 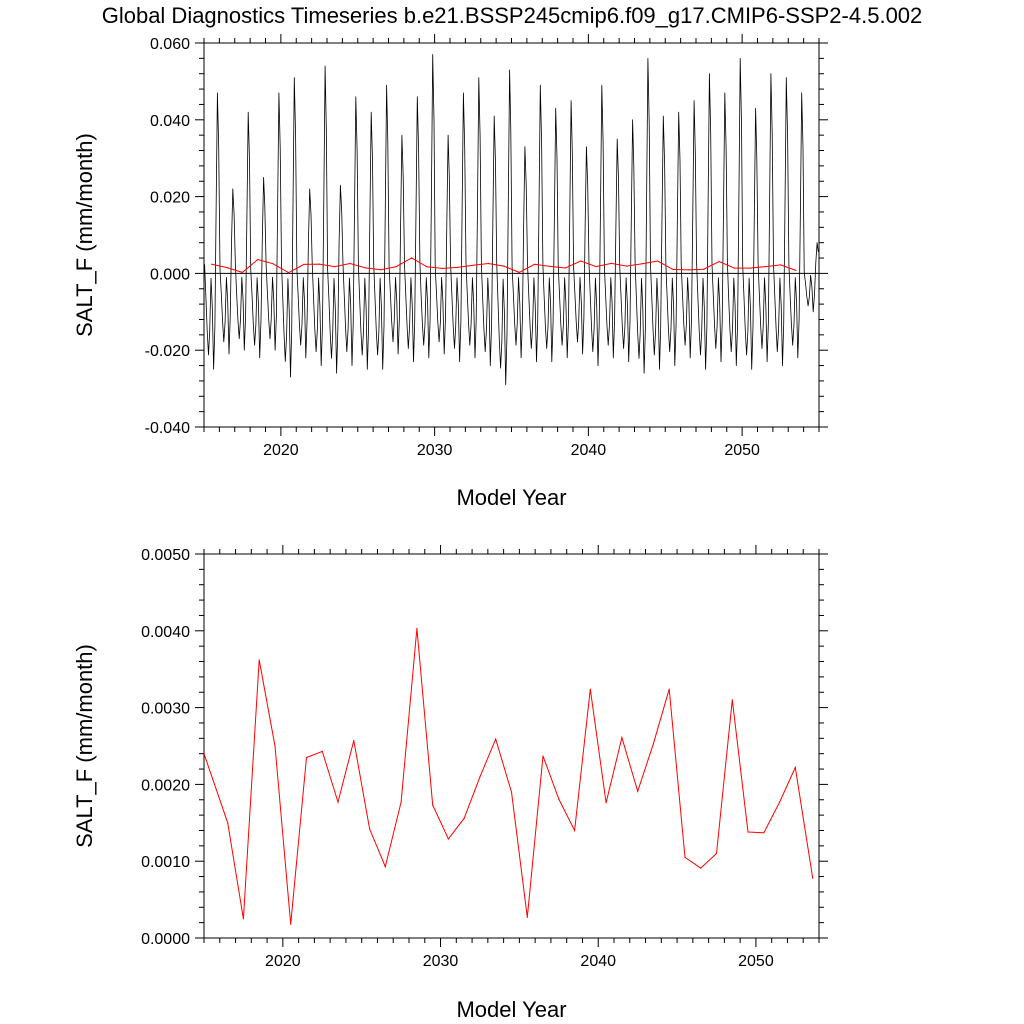 What do you see at coordinates (165, 785) in the screenshot?
I see `y-tick-label: 0.0020` at bounding box center [165, 785].